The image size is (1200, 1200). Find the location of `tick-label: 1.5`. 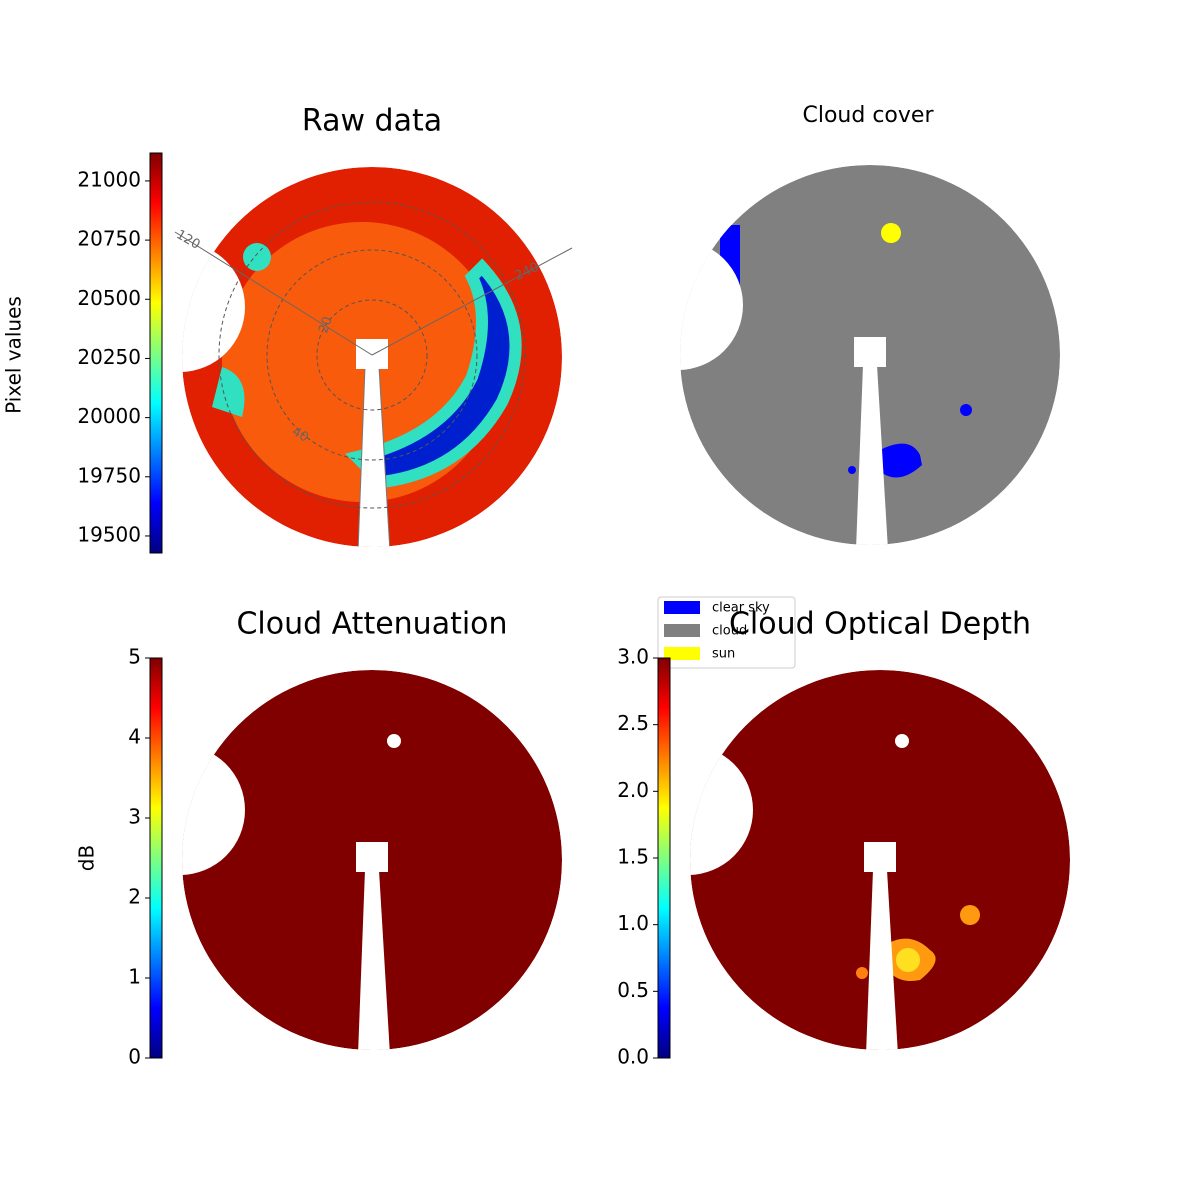

tick-label: 1.5 is located at coordinates (633, 857).